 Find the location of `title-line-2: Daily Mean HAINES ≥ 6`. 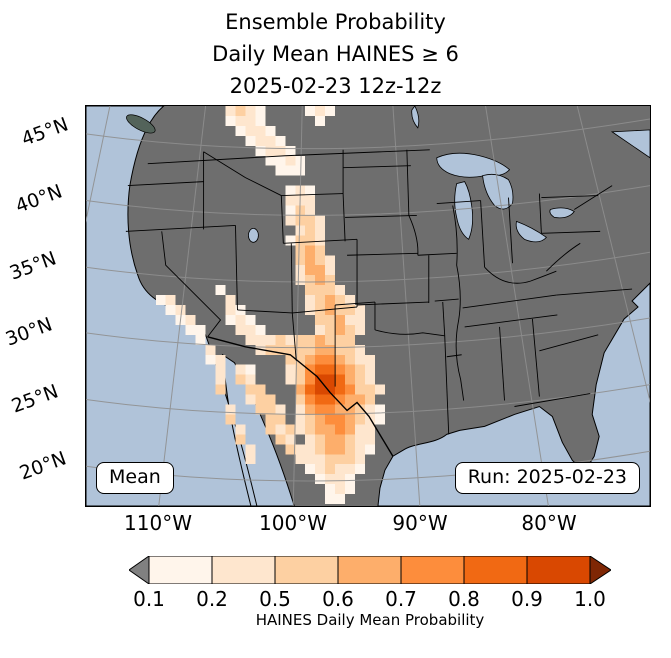

title-line-2: Daily Mean HAINES ≥ 6 is located at coordinates (335, 54).